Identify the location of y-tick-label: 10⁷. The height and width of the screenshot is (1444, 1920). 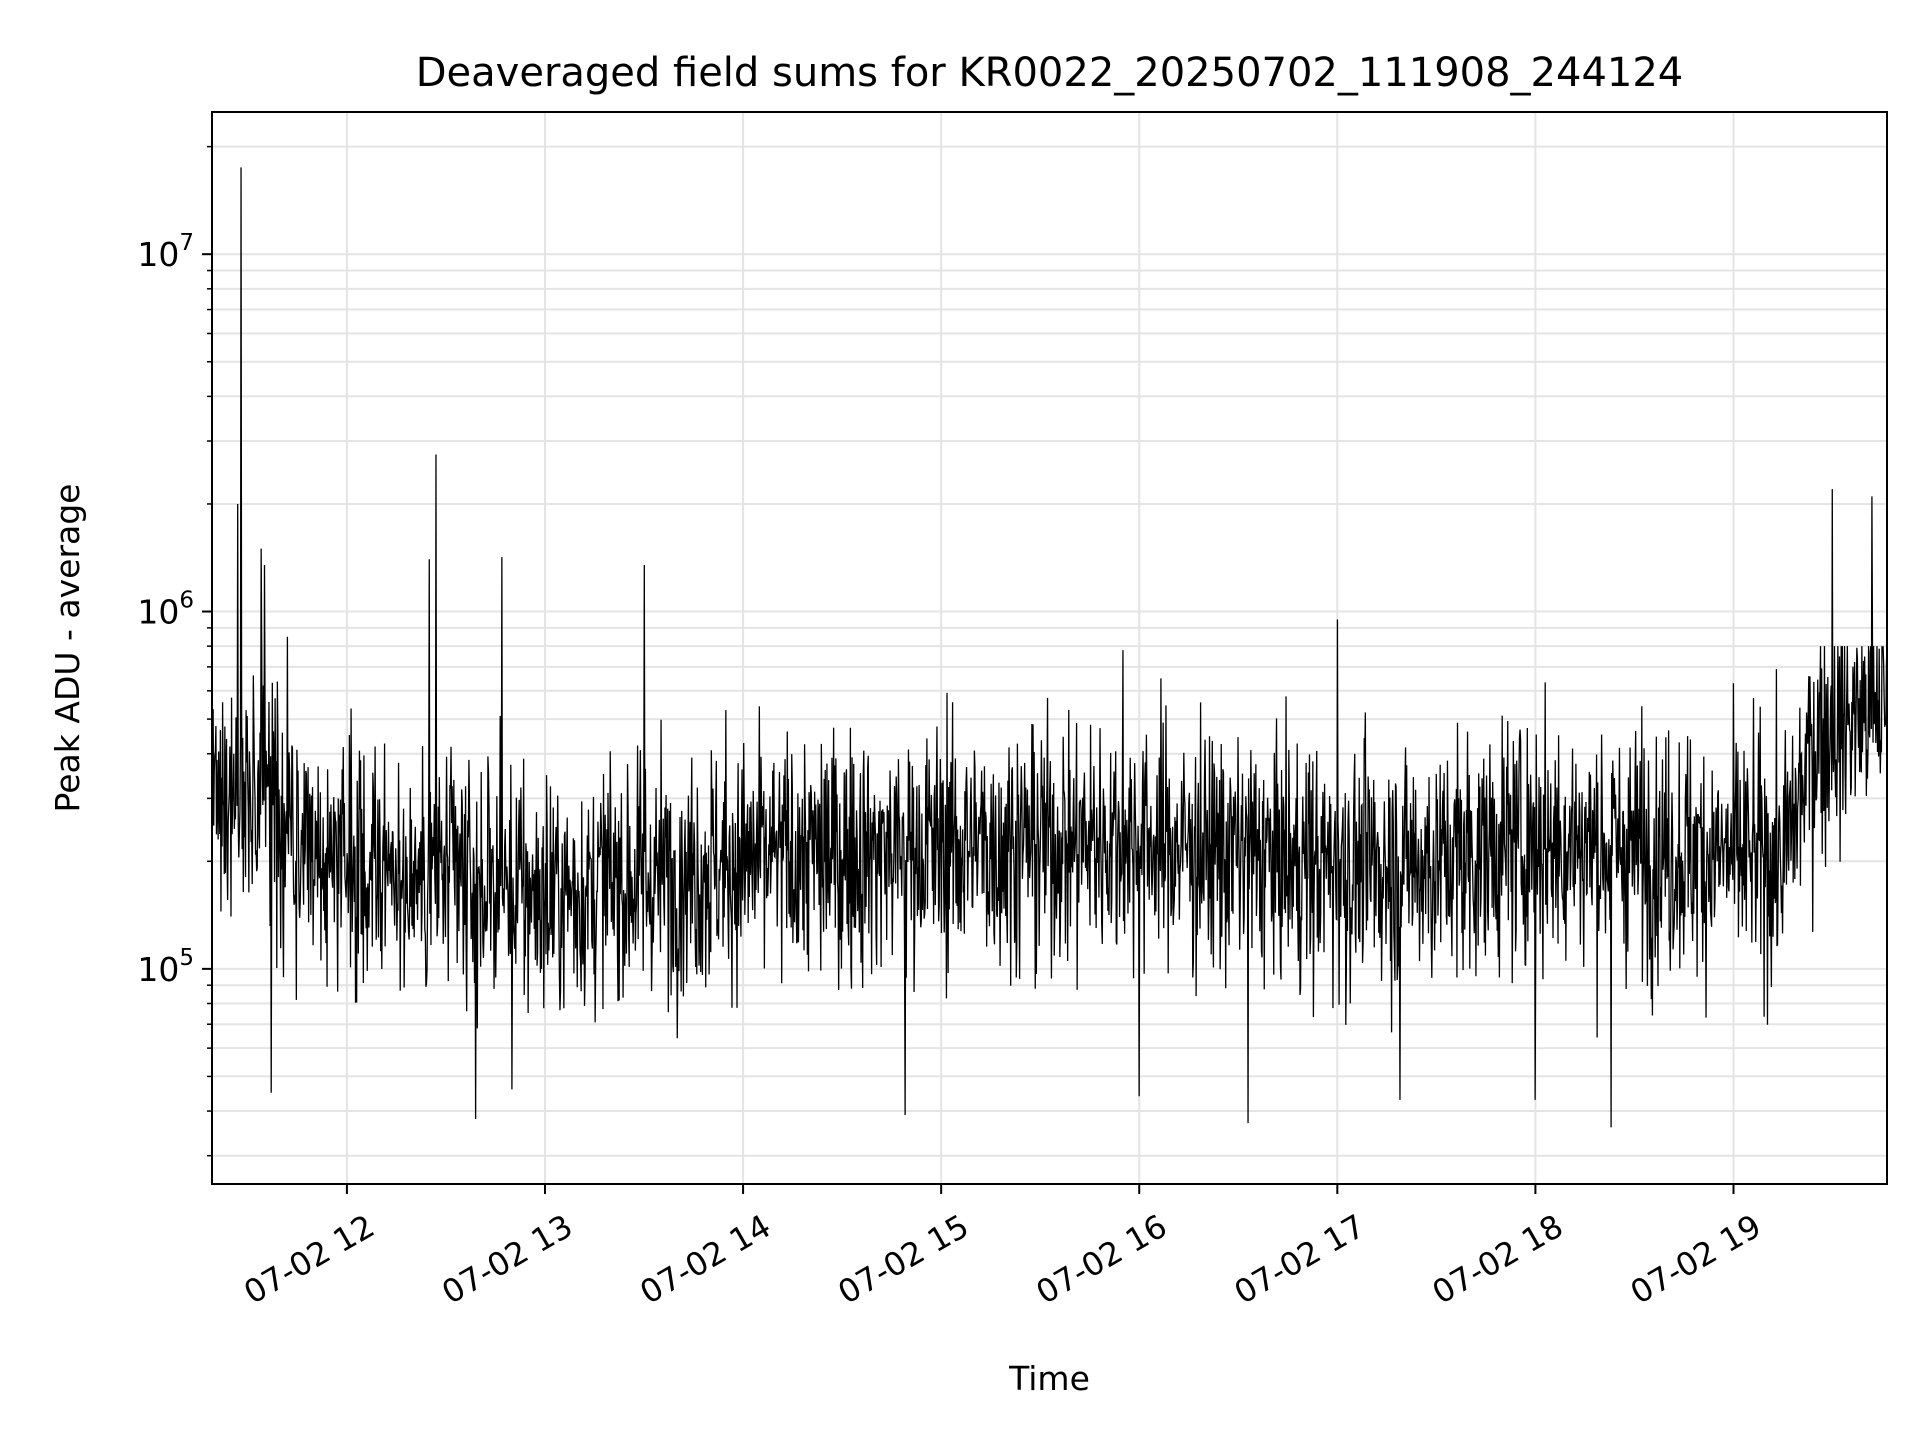
(165, 252).